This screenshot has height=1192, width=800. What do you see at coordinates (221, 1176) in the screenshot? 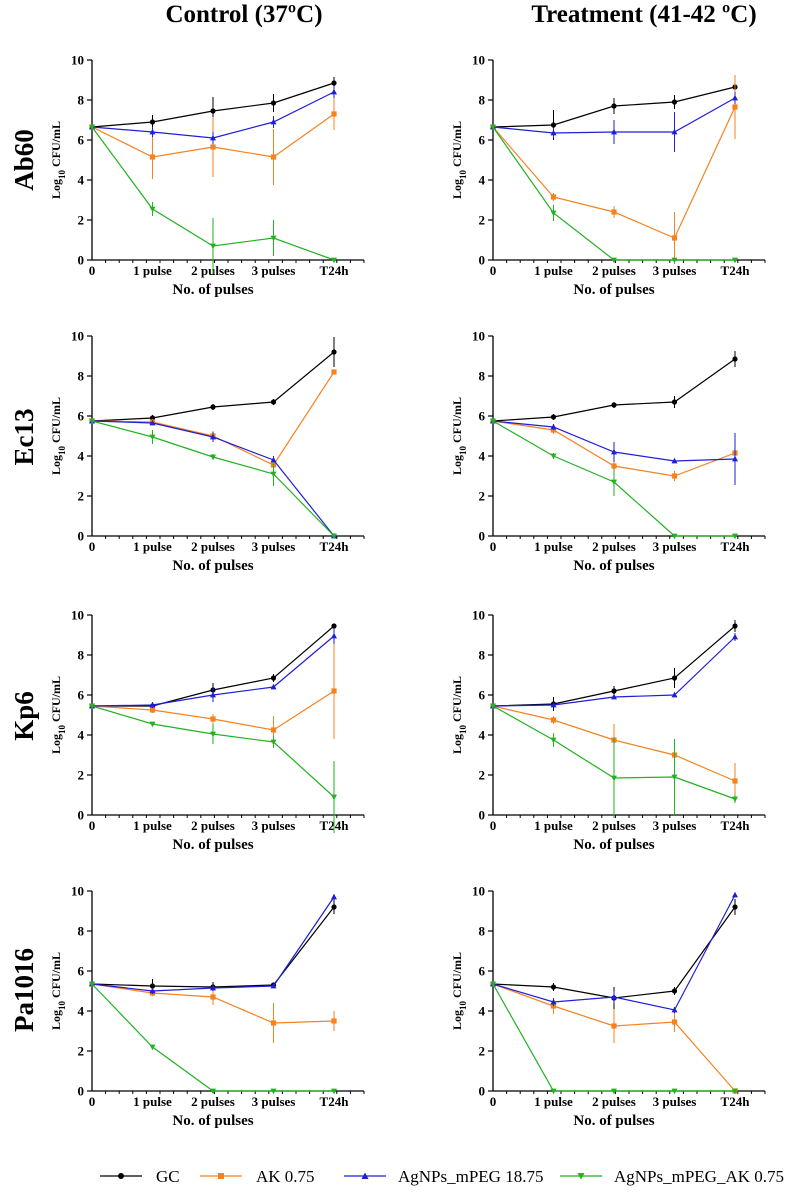
I see `legend-marker-square` at bounding box center [221, 1176].